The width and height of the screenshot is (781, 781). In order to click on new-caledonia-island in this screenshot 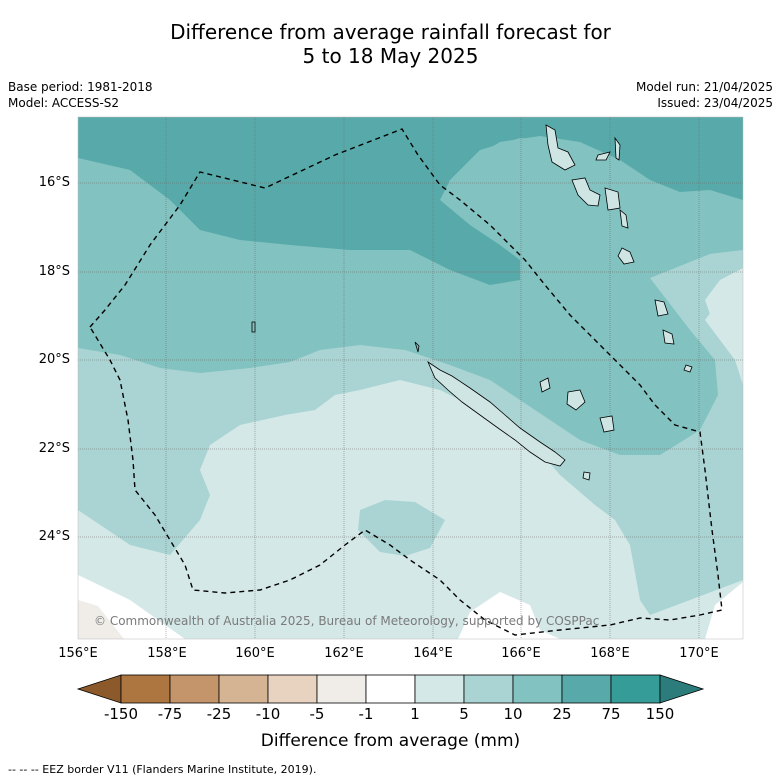, I will do `click(496, 413)`.